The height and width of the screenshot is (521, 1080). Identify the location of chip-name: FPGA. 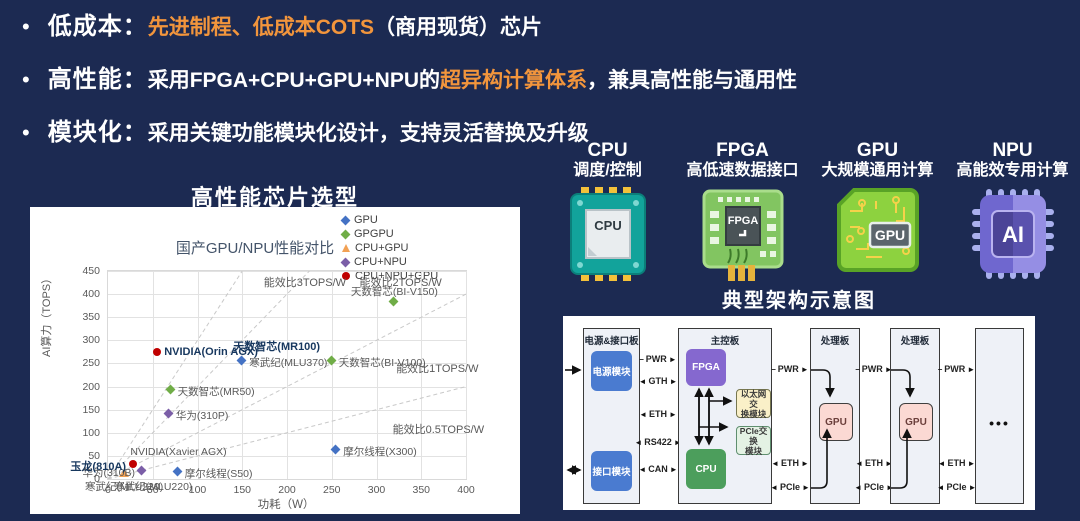
(742, 150).